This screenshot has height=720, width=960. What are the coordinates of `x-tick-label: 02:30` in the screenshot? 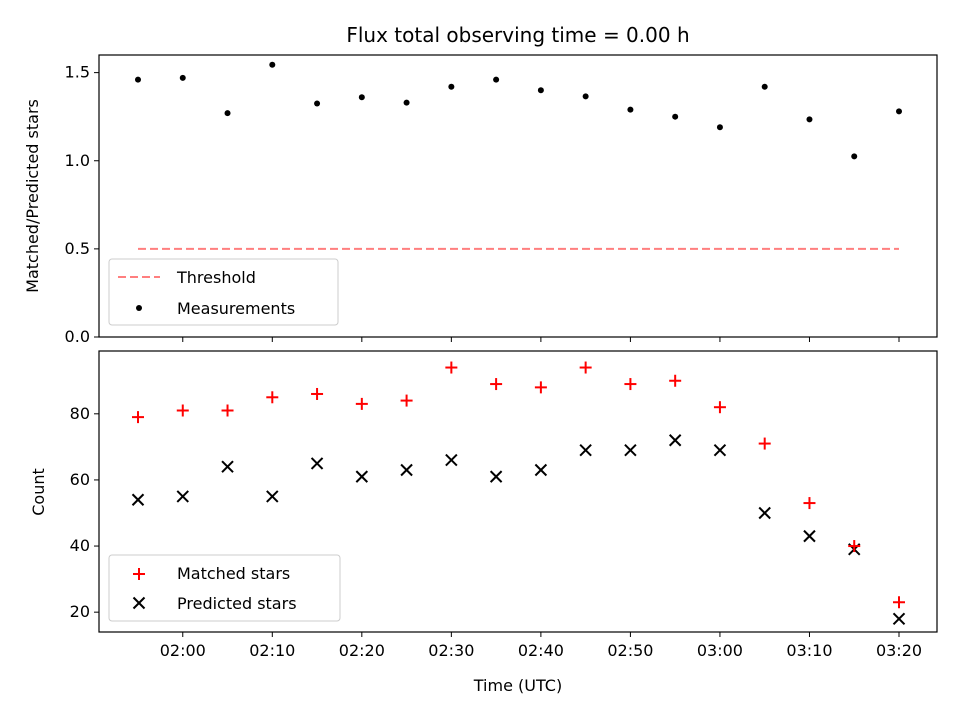 It's located at (451, 650).